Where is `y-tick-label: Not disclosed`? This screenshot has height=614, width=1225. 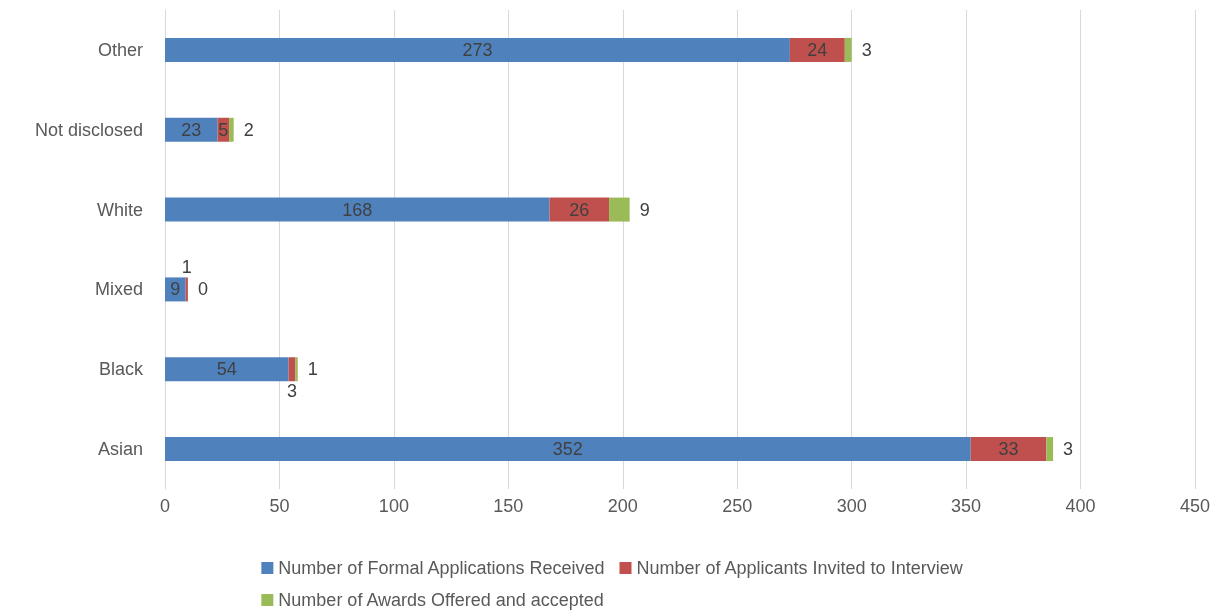
y-tick-label: Not disclosed is located at coordinates (88, 129).